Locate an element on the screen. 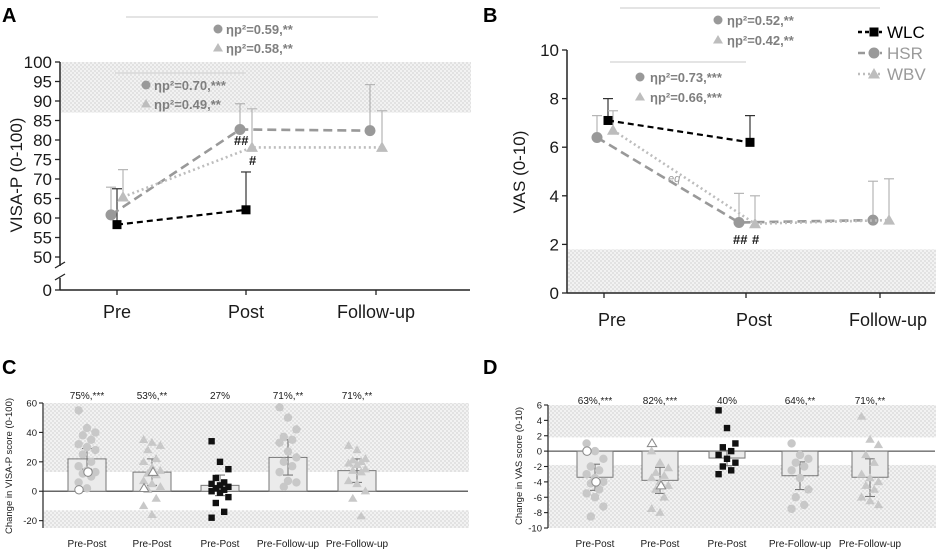  y-tick-label: 80 is located at coordinates (42, 140).